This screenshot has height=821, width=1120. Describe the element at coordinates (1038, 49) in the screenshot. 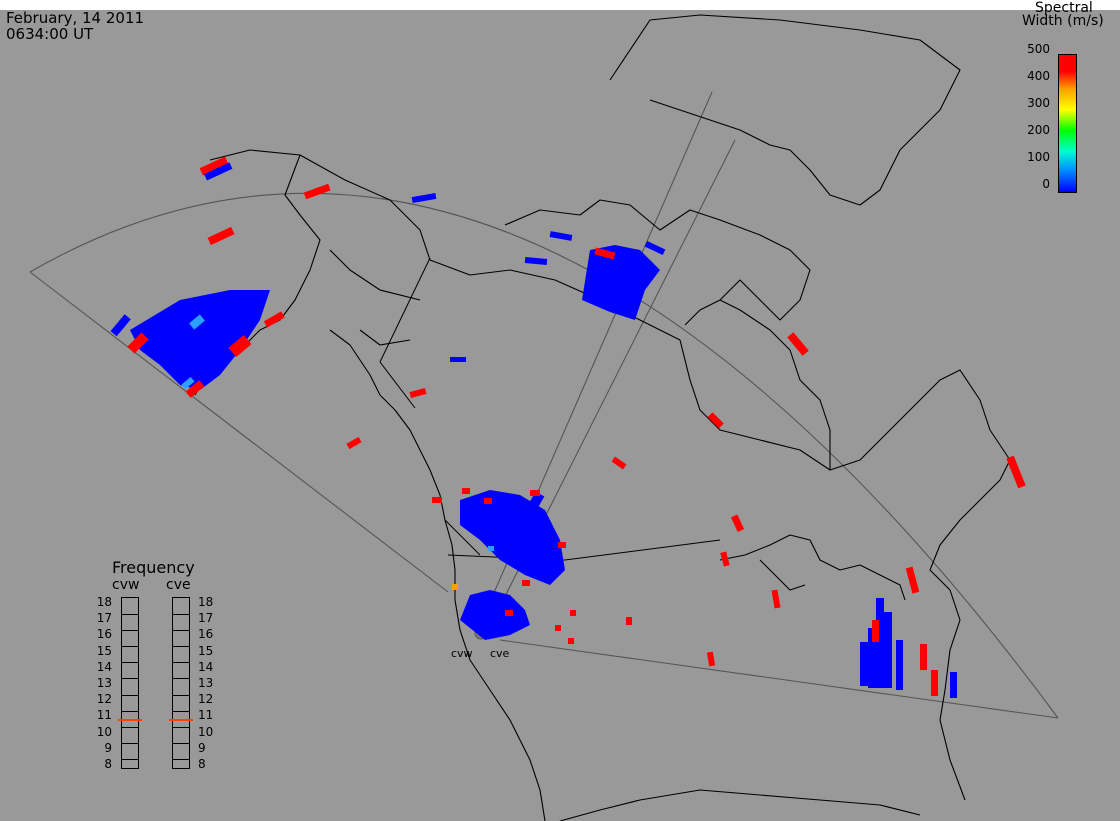

I see `colorbar-tick-label: 500` at that location.